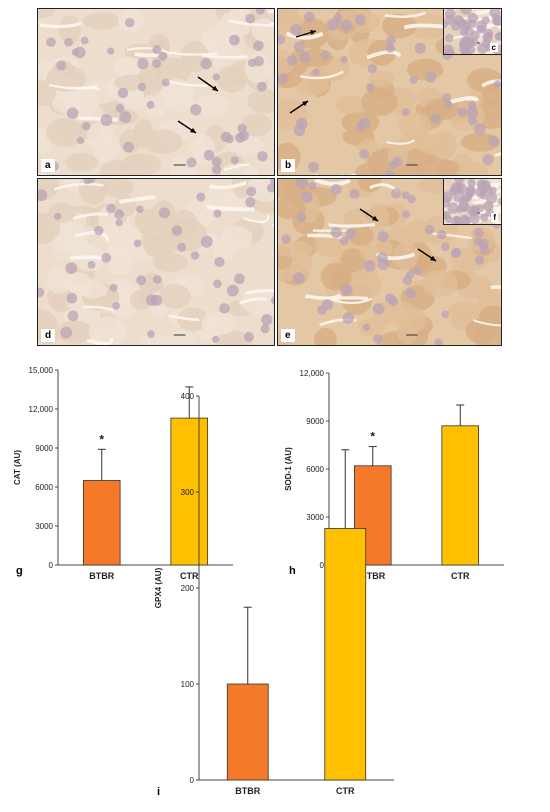 This screenshot has width=550, height=812. I want to click on y-tick-label: 300, so click(188, 492).